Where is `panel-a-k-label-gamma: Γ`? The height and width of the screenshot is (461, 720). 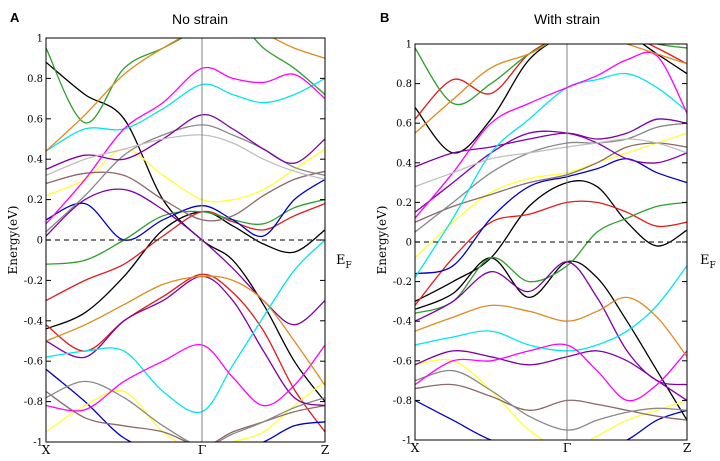 panel-a-k-label-gamma: Γ is located at coordinates (202, 450).